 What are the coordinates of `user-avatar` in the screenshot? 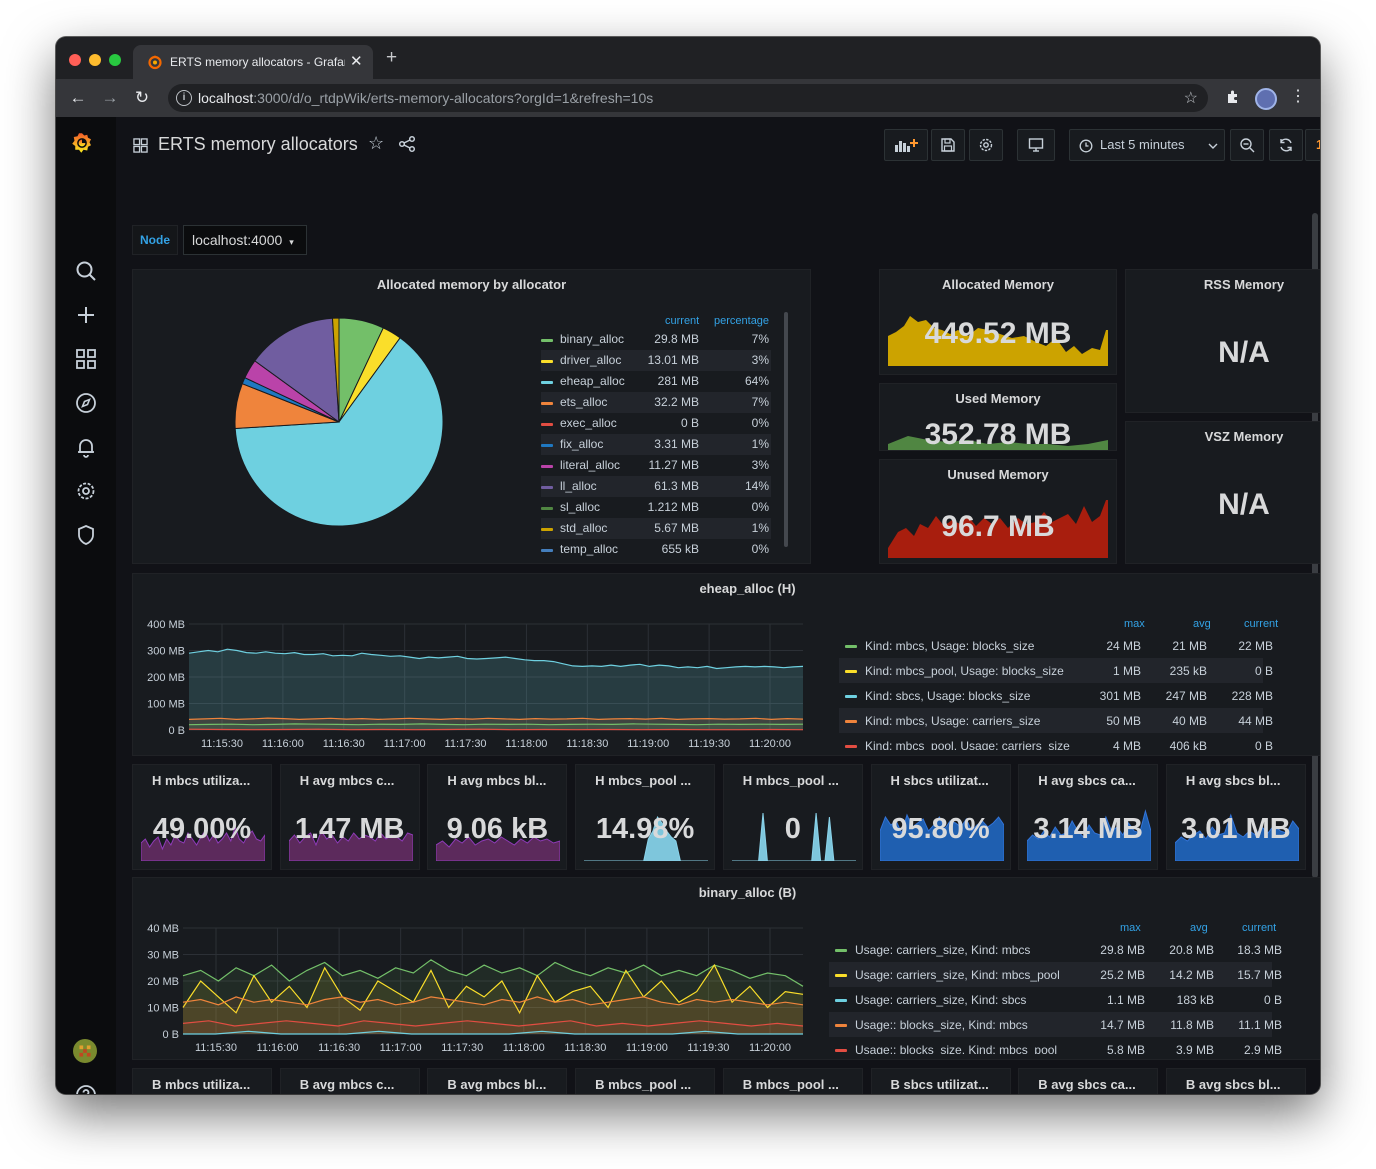 It's located at (86, 1052).